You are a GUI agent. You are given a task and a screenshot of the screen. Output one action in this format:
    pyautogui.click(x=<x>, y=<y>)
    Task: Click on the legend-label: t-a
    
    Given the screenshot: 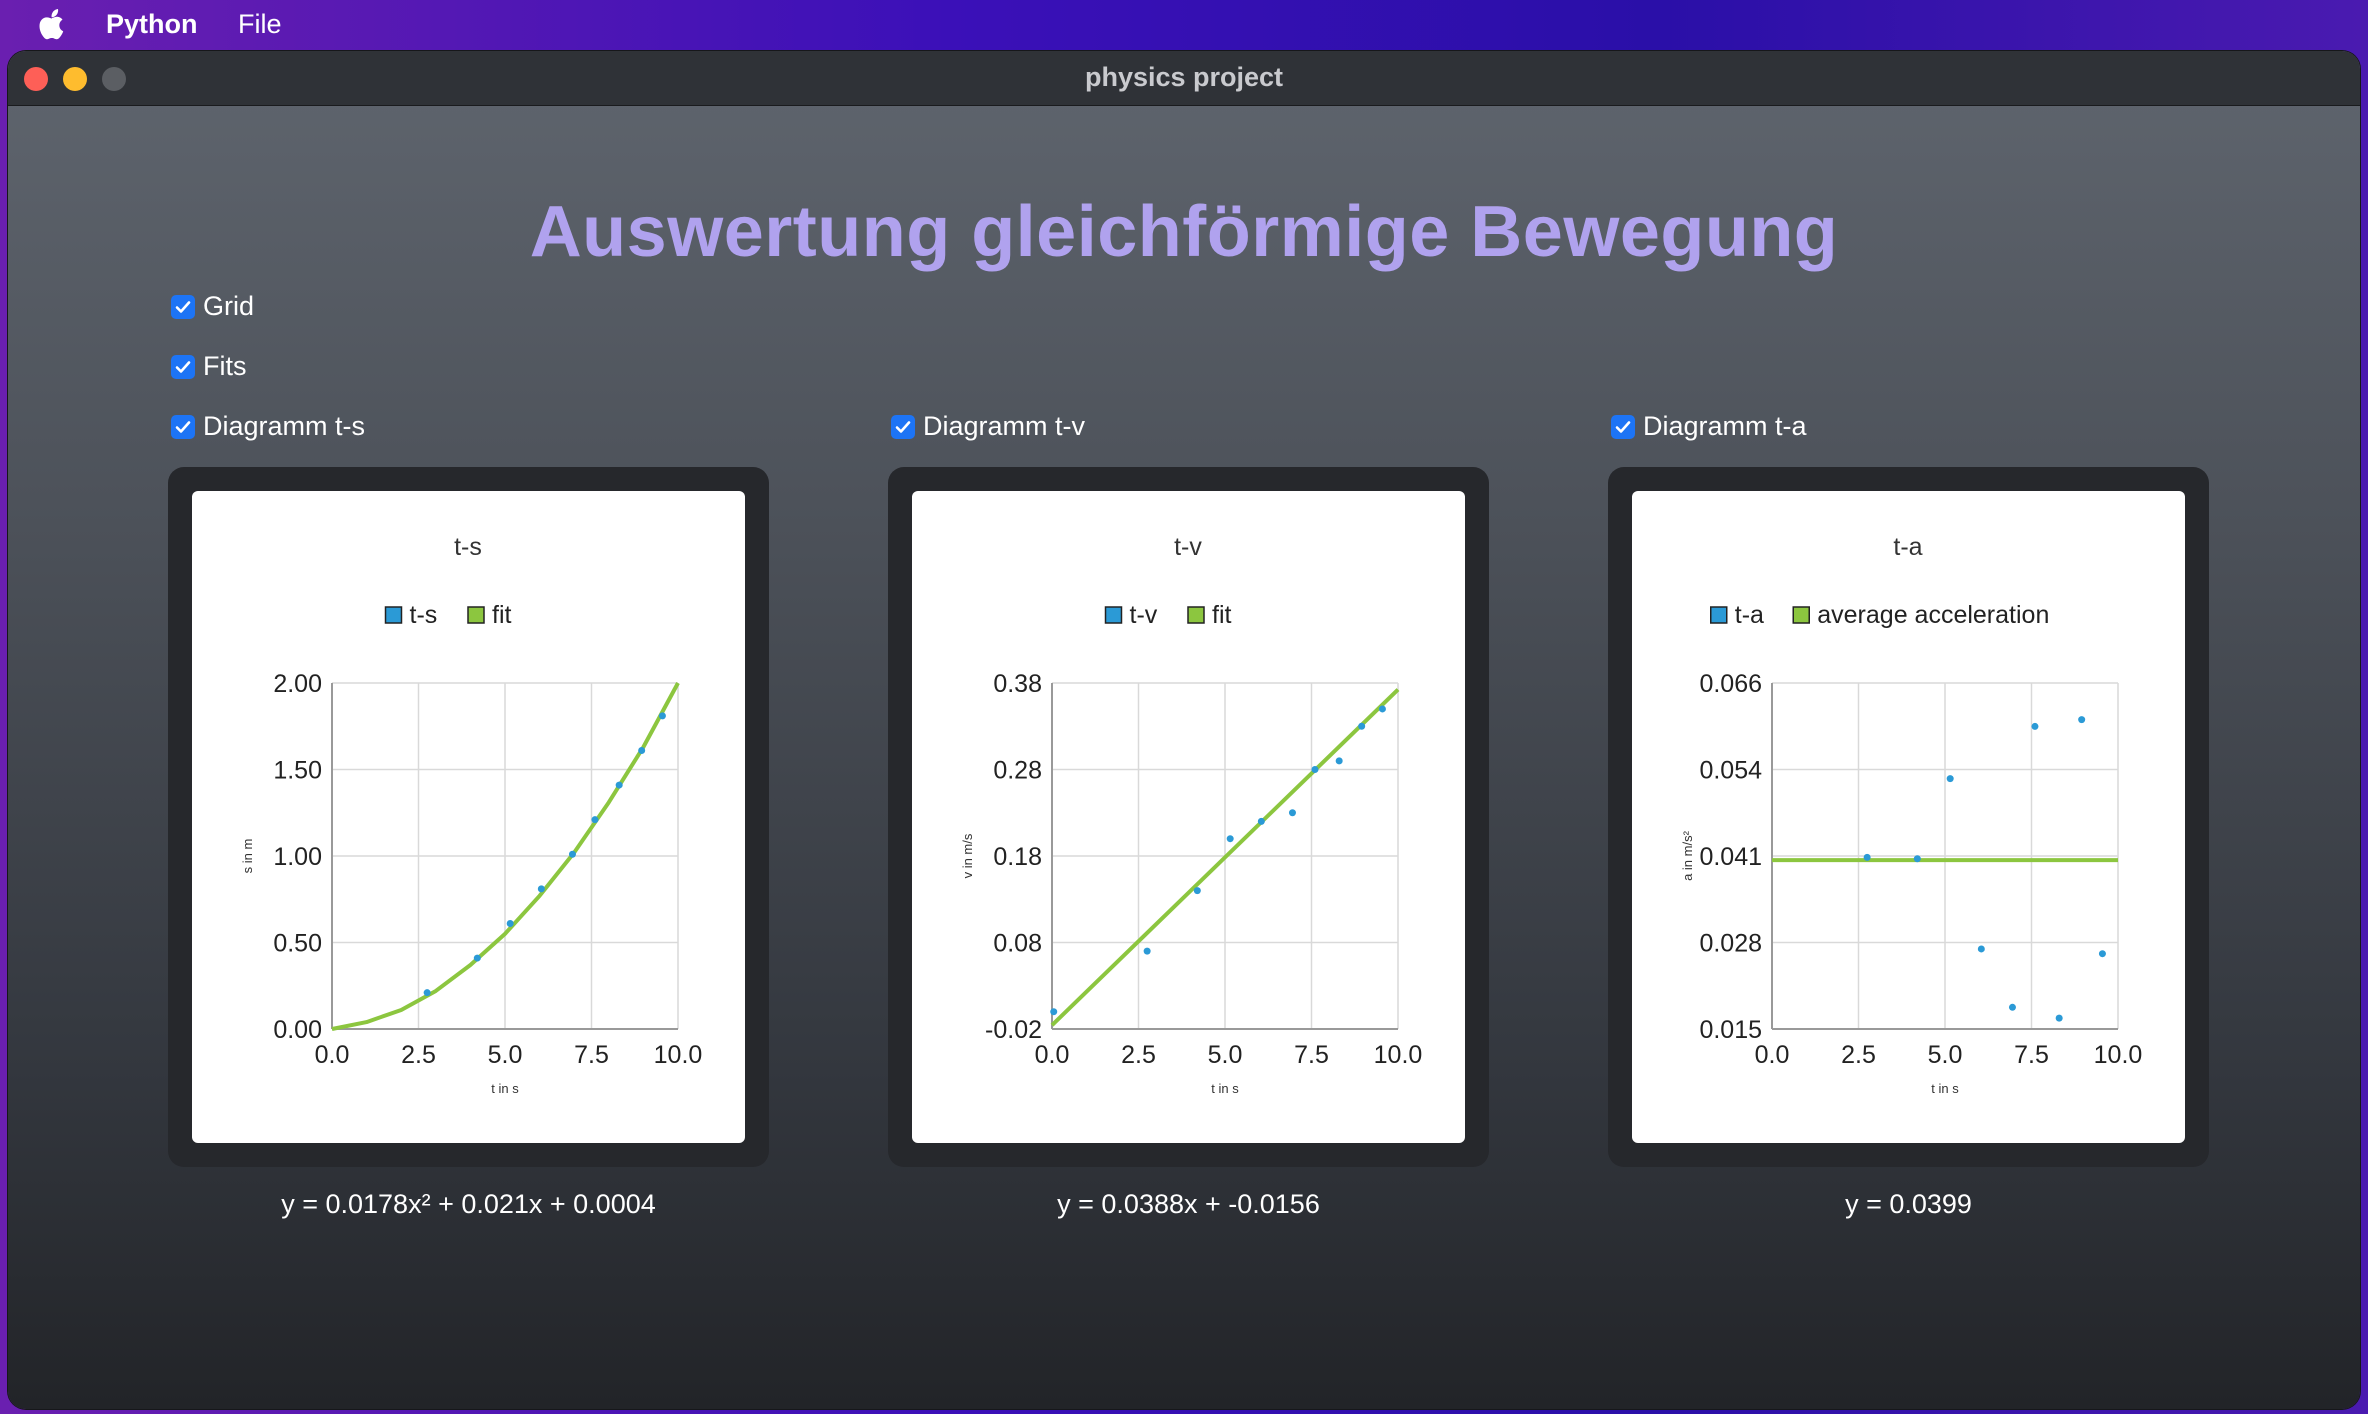 What is the action you would take?
    pyautogui.click(x=1749, y=615)
    